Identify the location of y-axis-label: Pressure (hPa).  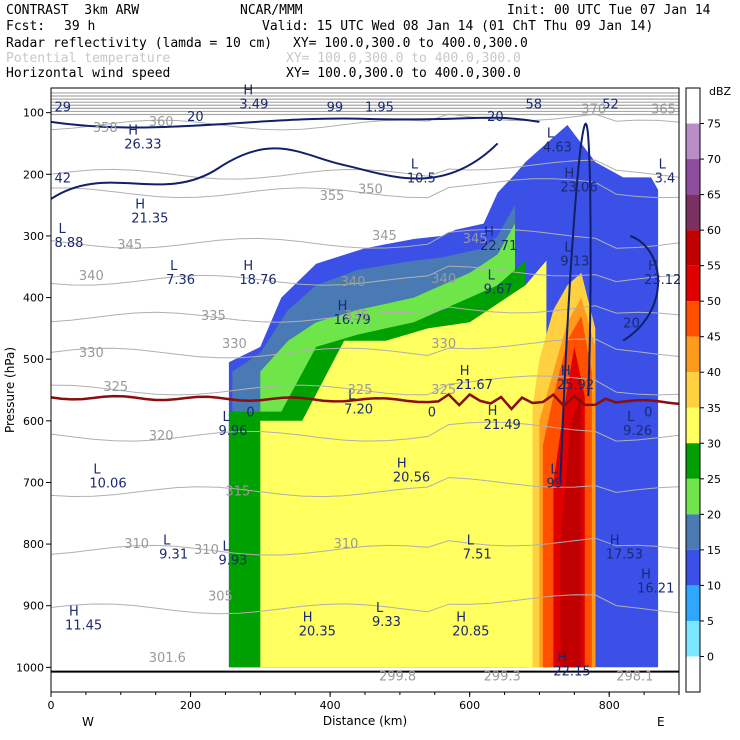
(10, 390).